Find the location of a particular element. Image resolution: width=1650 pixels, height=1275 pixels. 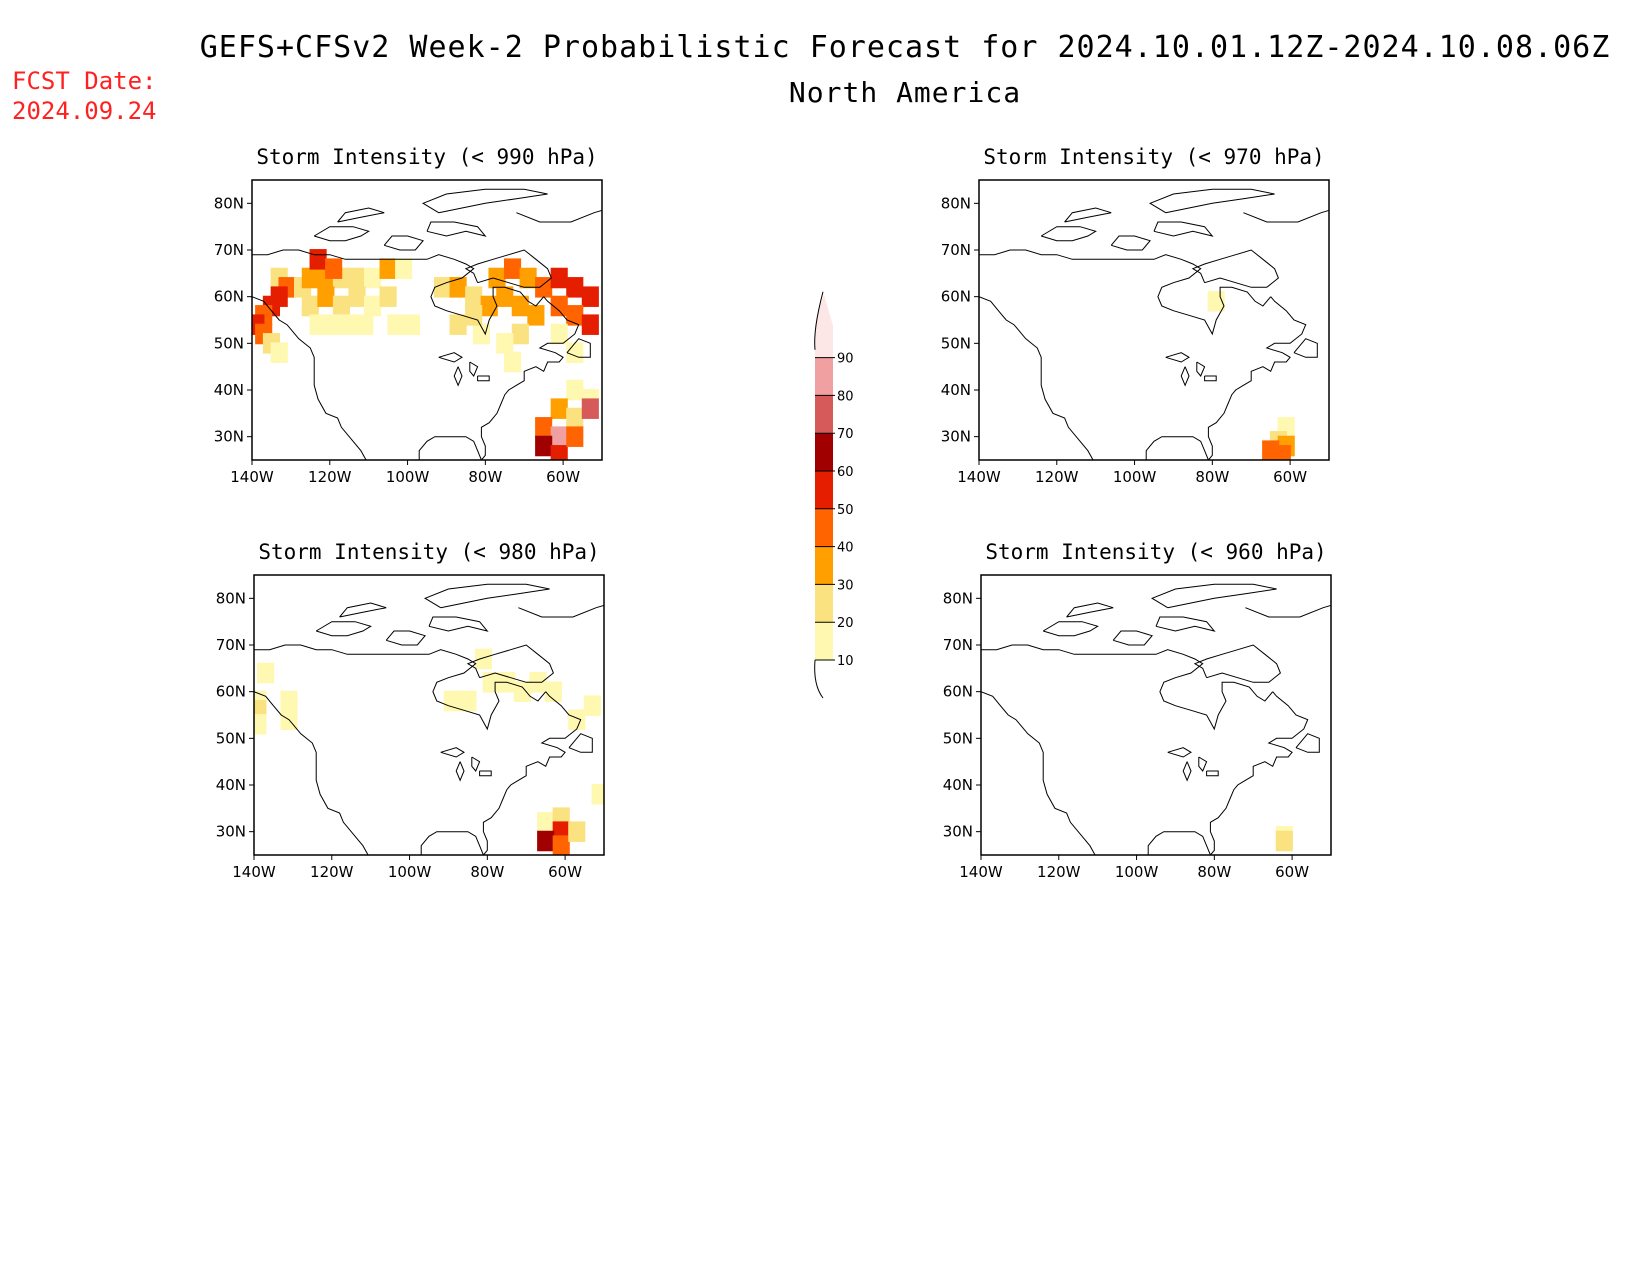

panel-title: Storm Intensity (< 990 hPa) is located at coordinates (426, 157).